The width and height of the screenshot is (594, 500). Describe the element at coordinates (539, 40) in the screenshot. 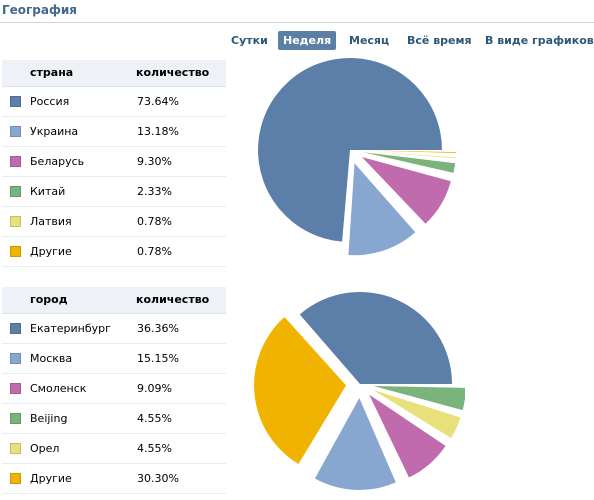

I see `tab-as-graphs: В виде графиков` at that location.